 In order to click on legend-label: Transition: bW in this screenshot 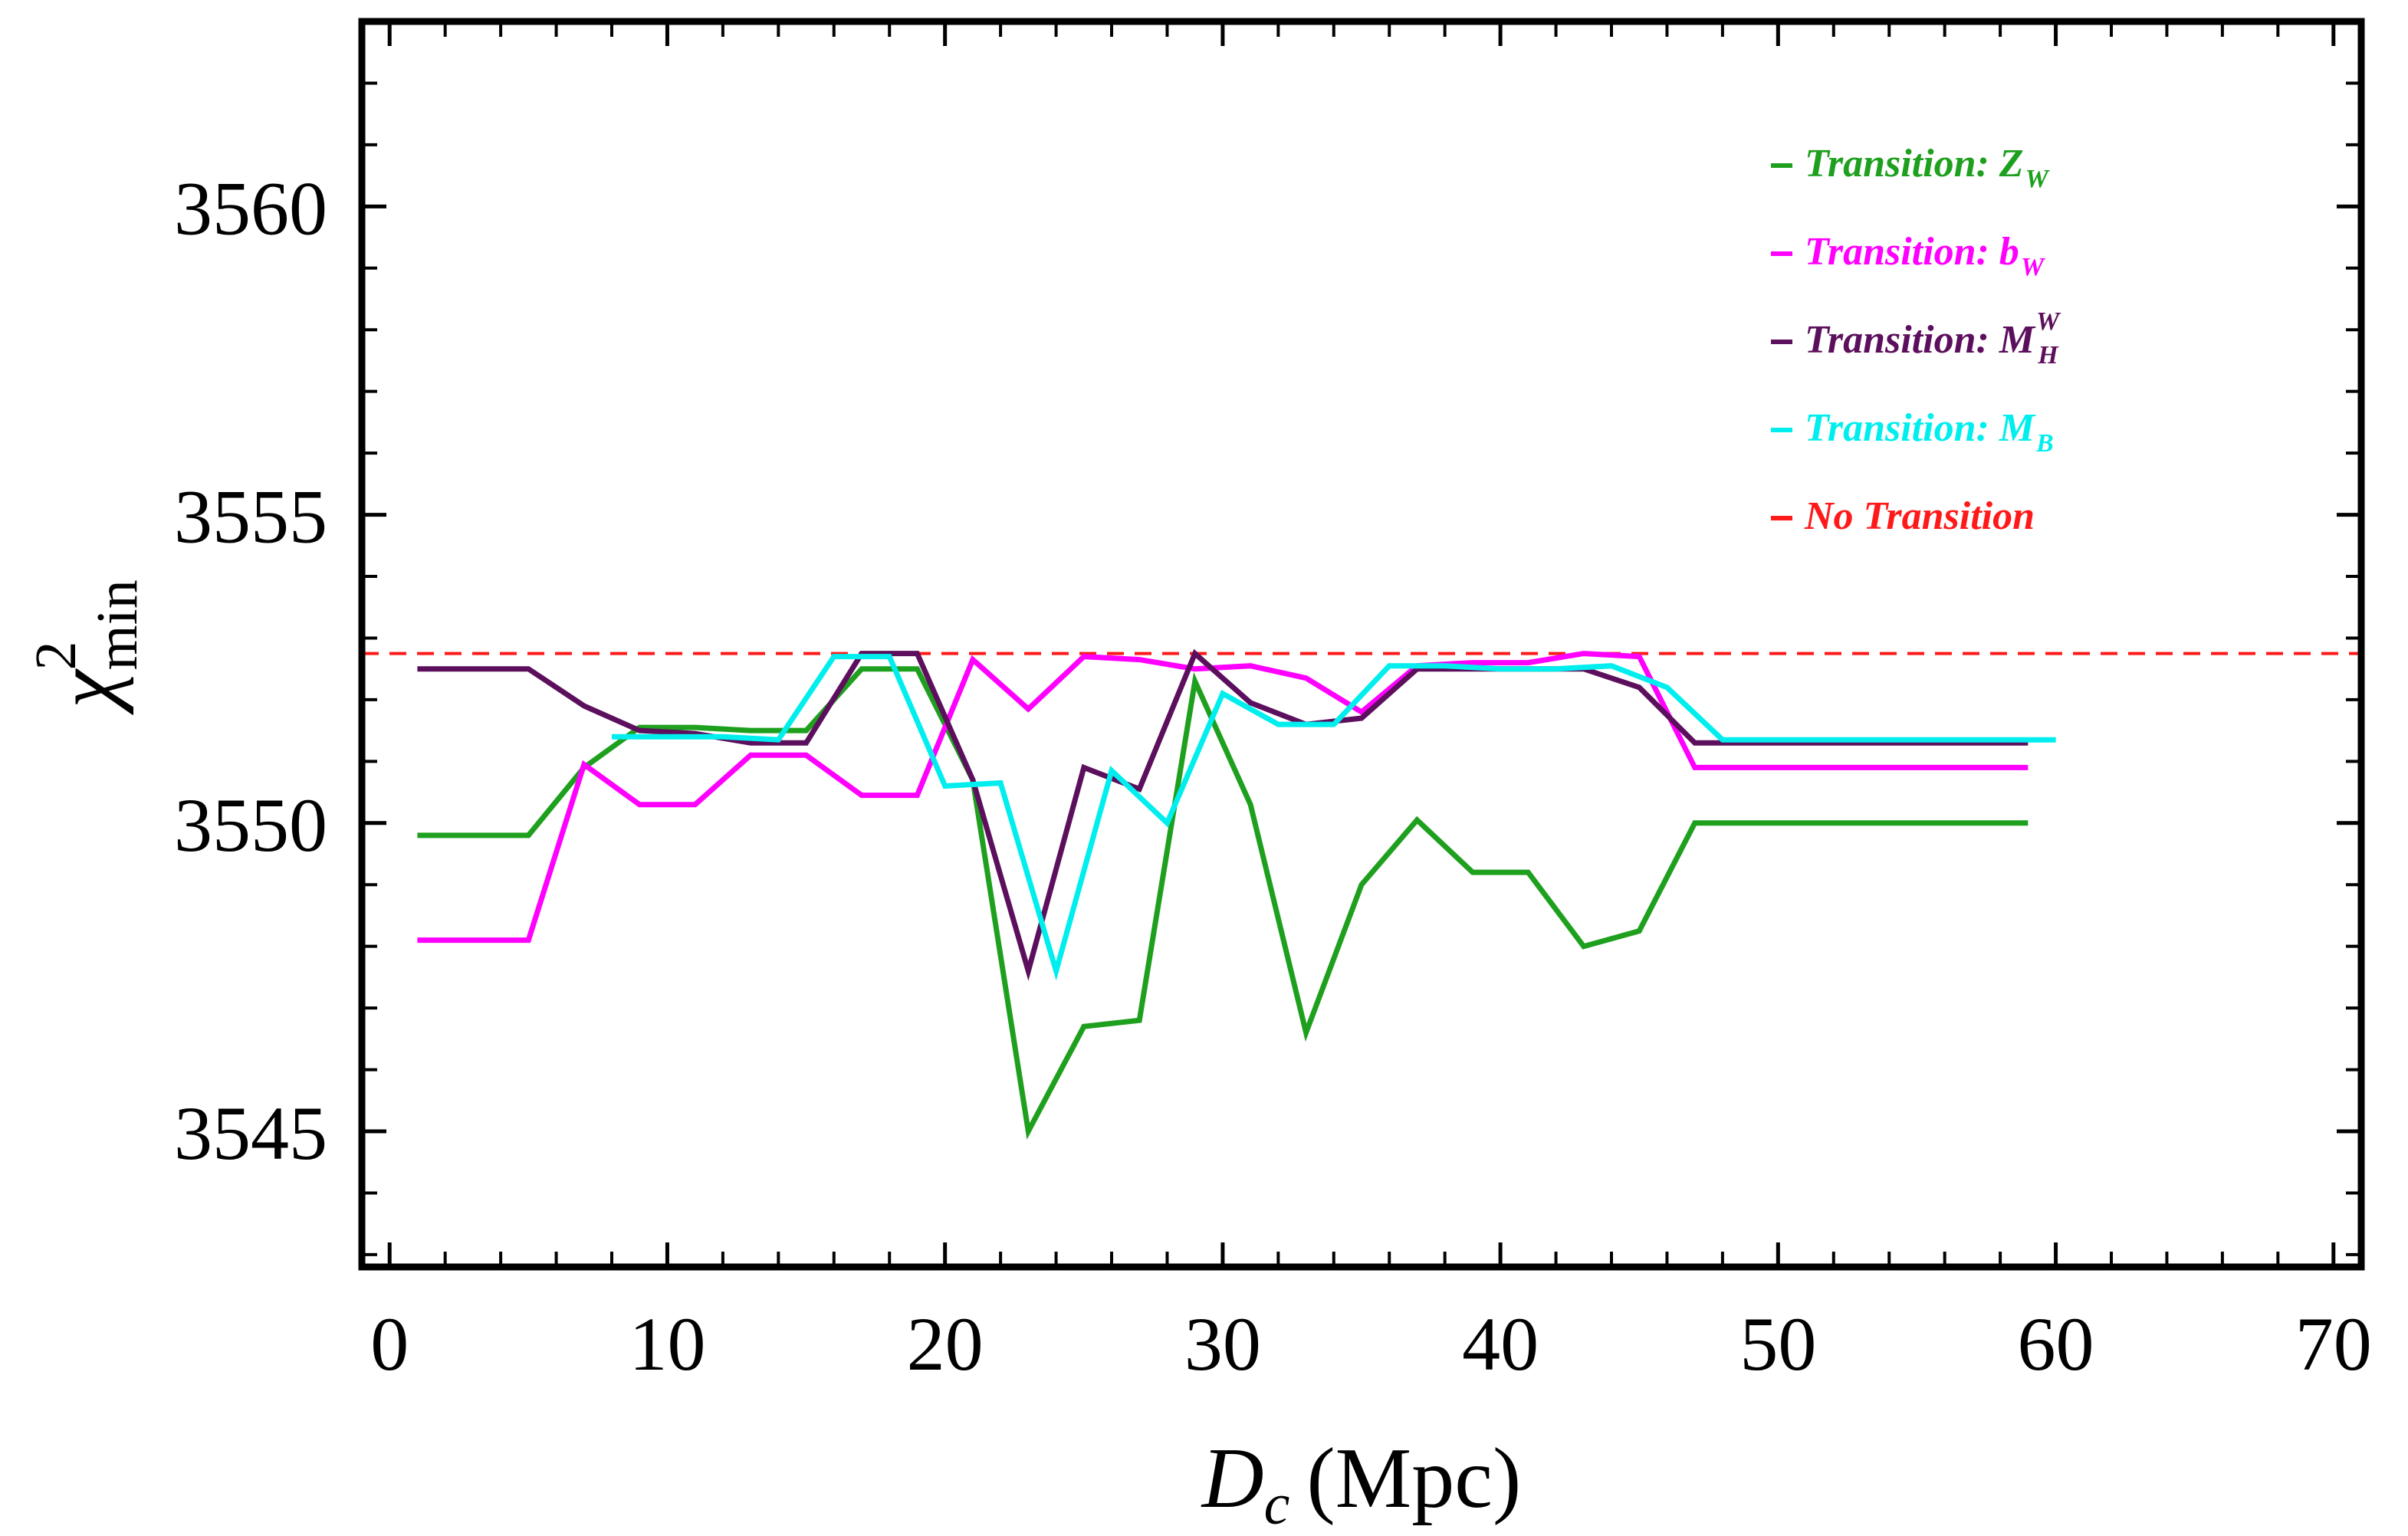, I will do `click(1925, 256)`.